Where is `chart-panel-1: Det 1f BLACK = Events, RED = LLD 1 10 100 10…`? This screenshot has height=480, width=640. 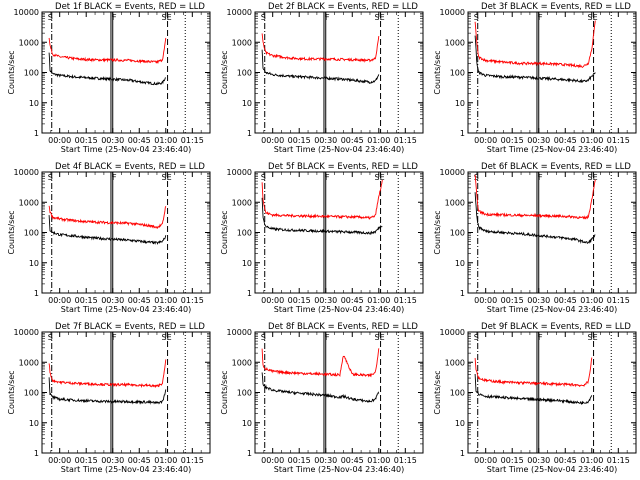
chart-panel-1: Det 1f BLACK = Events, RED = LLD 1 10 100 10… is located at coordinates (109, 78).